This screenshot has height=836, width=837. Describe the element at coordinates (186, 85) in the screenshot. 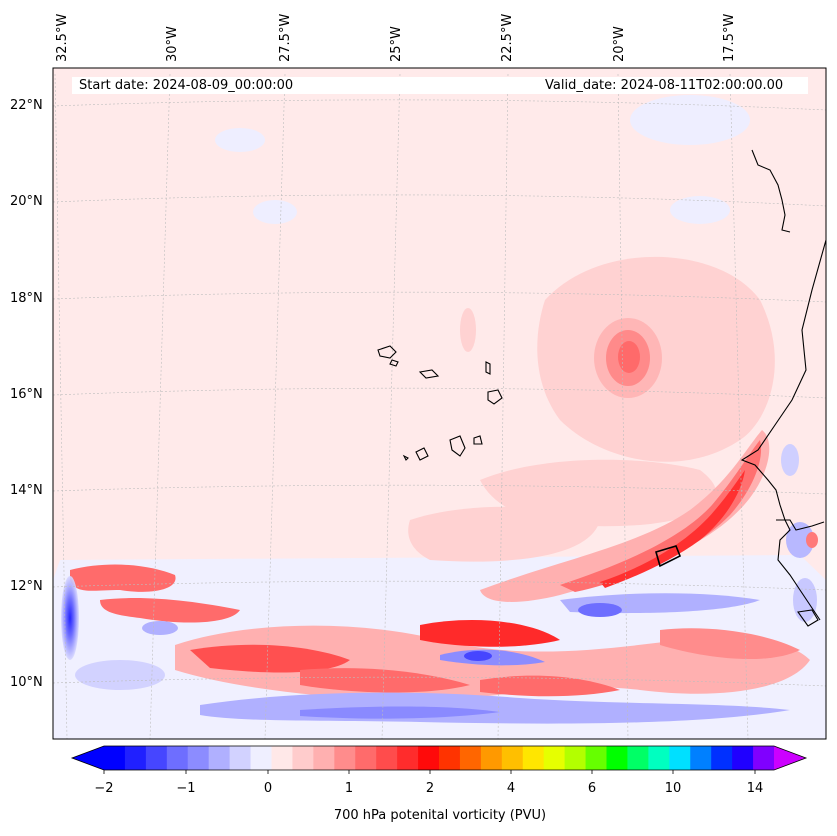

I see `start-date-label: Start date: 2024-08-09_00:00:00` at that location.